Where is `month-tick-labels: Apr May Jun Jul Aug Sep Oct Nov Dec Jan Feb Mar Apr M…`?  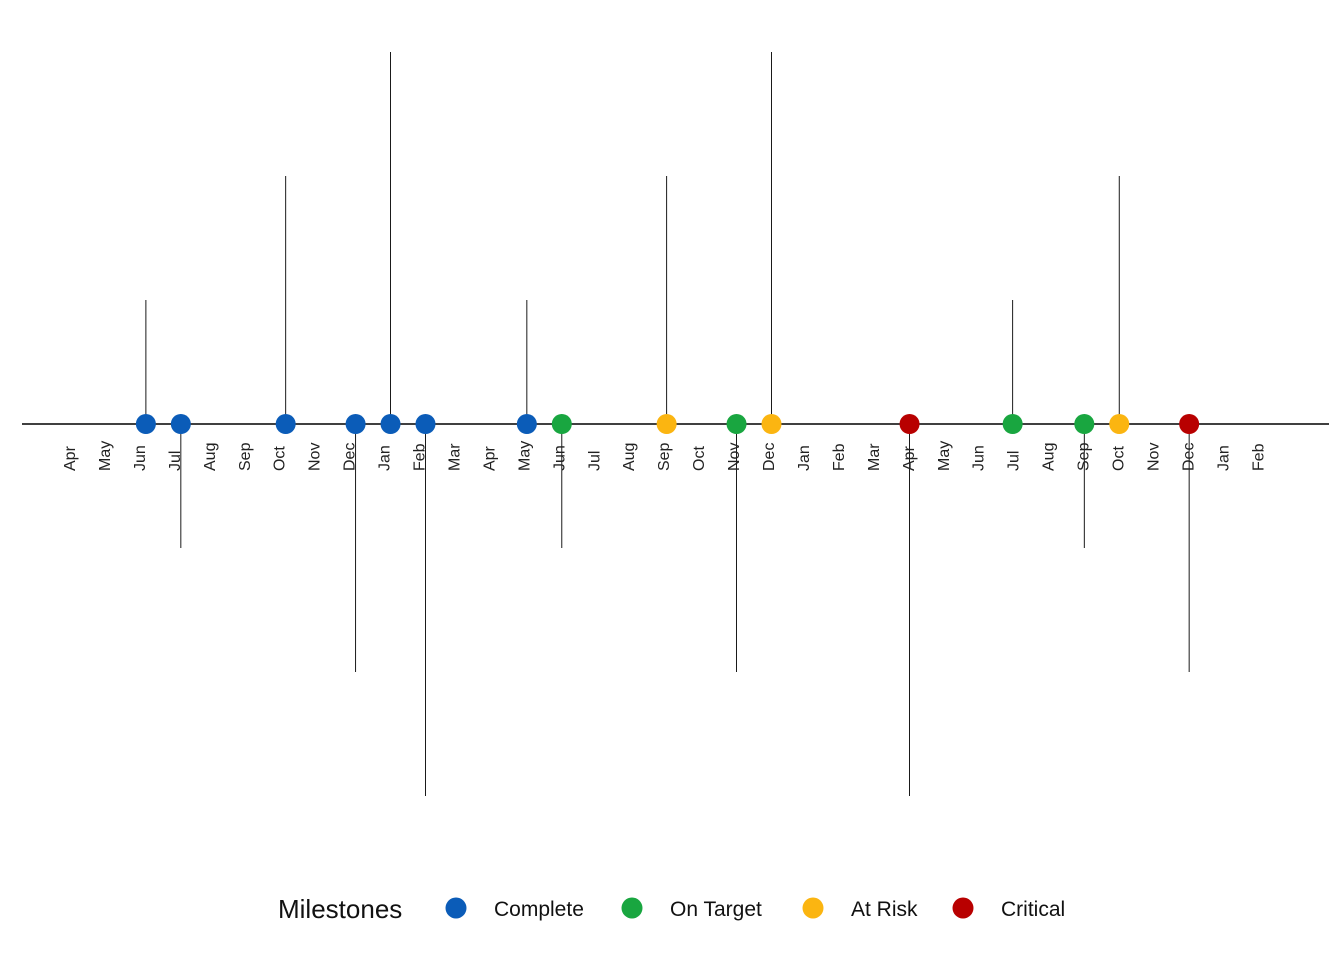 month-tick-labels: Apr May Jun Jul Aug Sep Oct Nov Dec Jan Feb Mar Apr M… is located at coordinates (664, 456).